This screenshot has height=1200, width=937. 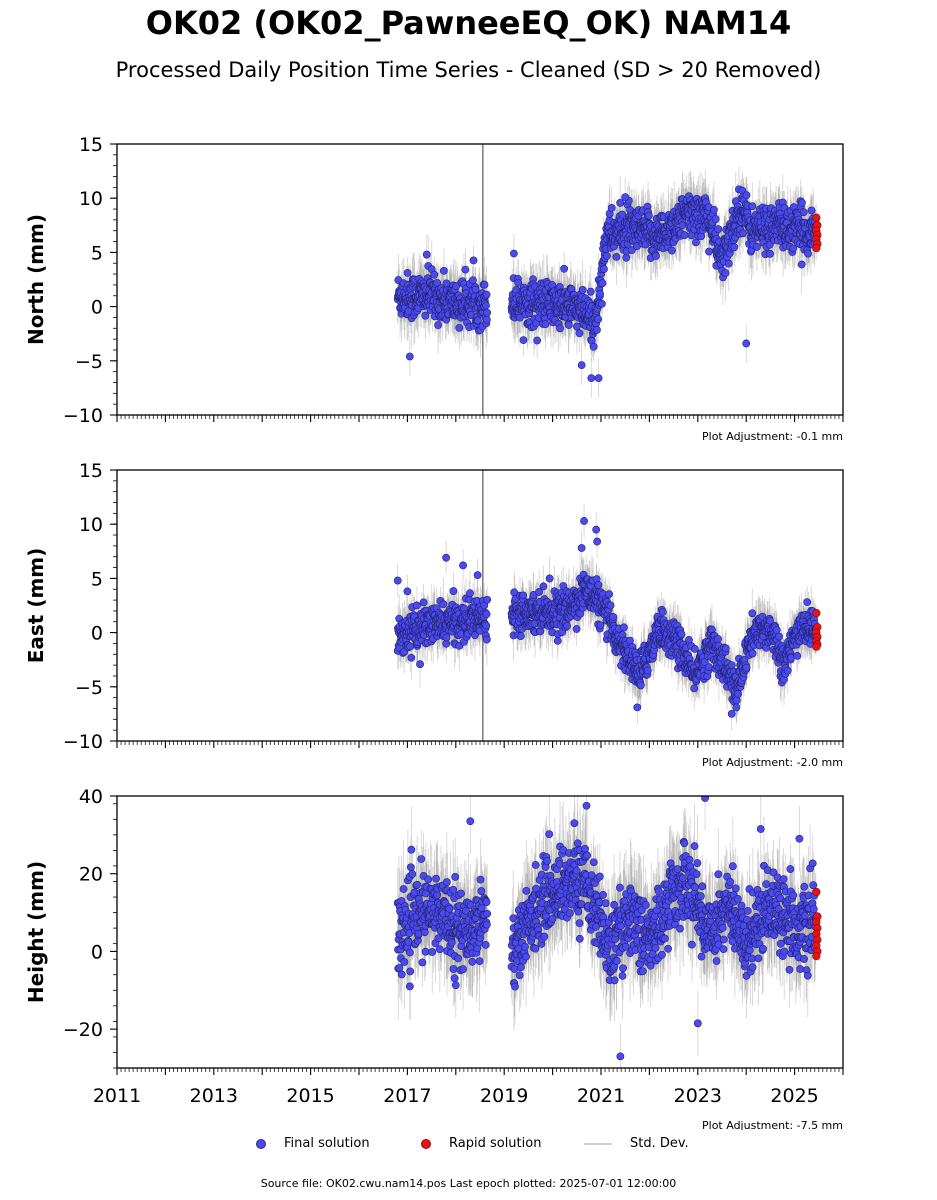 What do you see at coordinates (772, 436) in the screenshot?
I see `plot-adjustment-note: Plot Adjustment: -0.1 mm` at bounding box center [772, 436].